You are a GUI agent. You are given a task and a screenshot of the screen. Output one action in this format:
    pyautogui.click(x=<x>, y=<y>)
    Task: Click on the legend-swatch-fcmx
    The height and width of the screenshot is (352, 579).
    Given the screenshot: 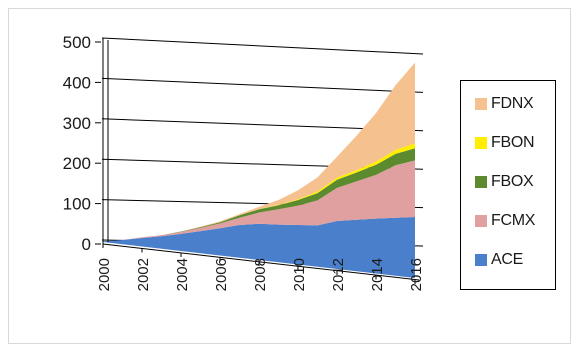 What is the action you would take?
    pyautogui.click(x=481, y=221)
    